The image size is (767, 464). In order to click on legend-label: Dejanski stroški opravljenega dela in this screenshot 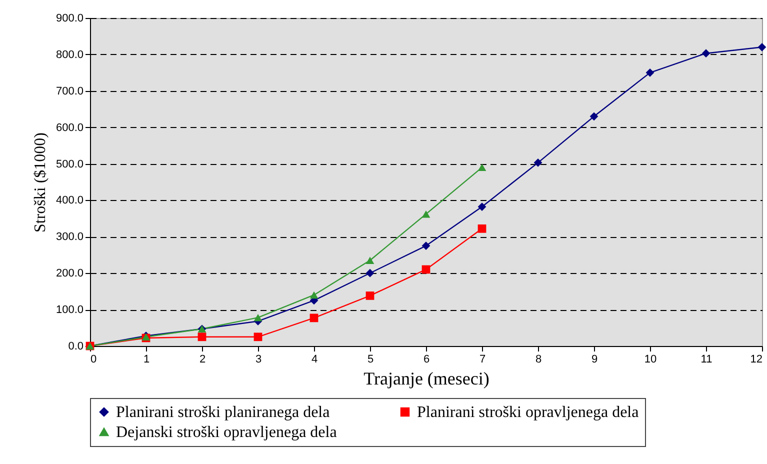, I will do `click(226, 432)`.